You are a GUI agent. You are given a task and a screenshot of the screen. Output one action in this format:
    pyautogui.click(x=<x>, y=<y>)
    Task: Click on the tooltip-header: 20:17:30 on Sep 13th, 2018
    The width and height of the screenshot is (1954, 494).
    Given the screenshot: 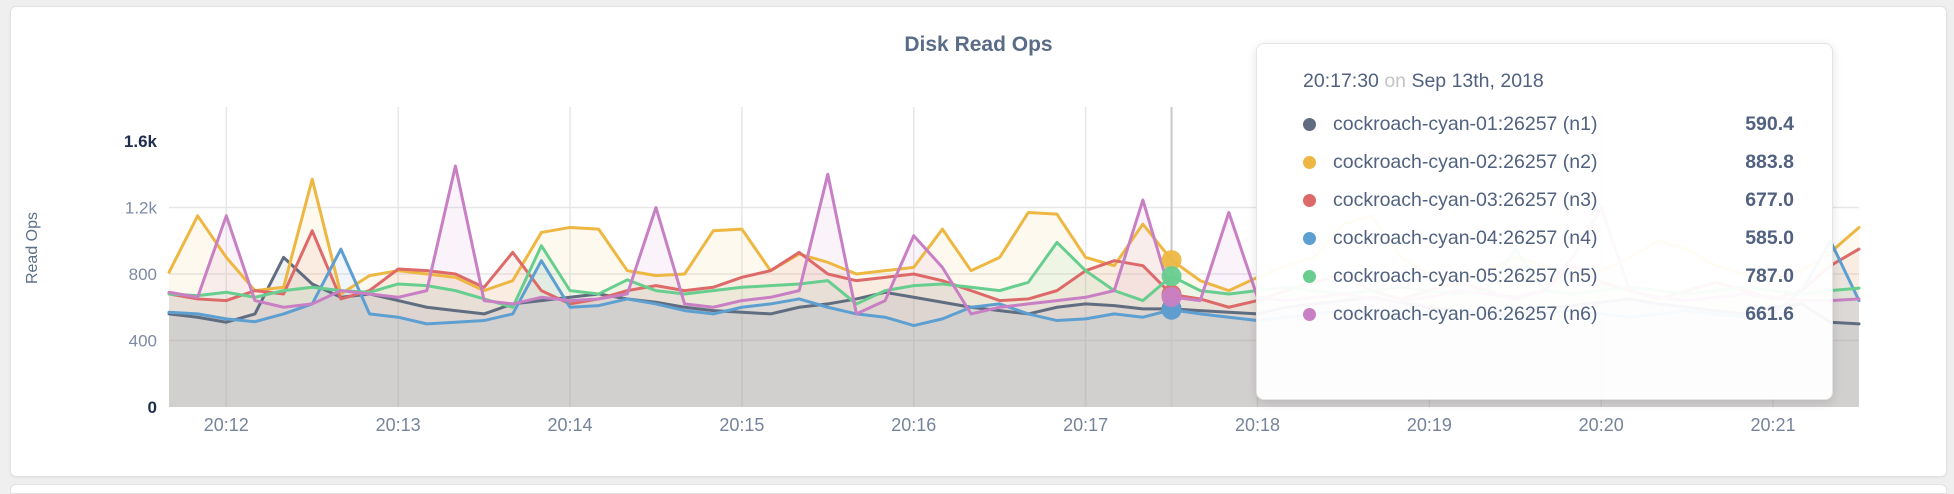 What is the action you would take?
    pyautogui.click(x=1548, y=81)
    